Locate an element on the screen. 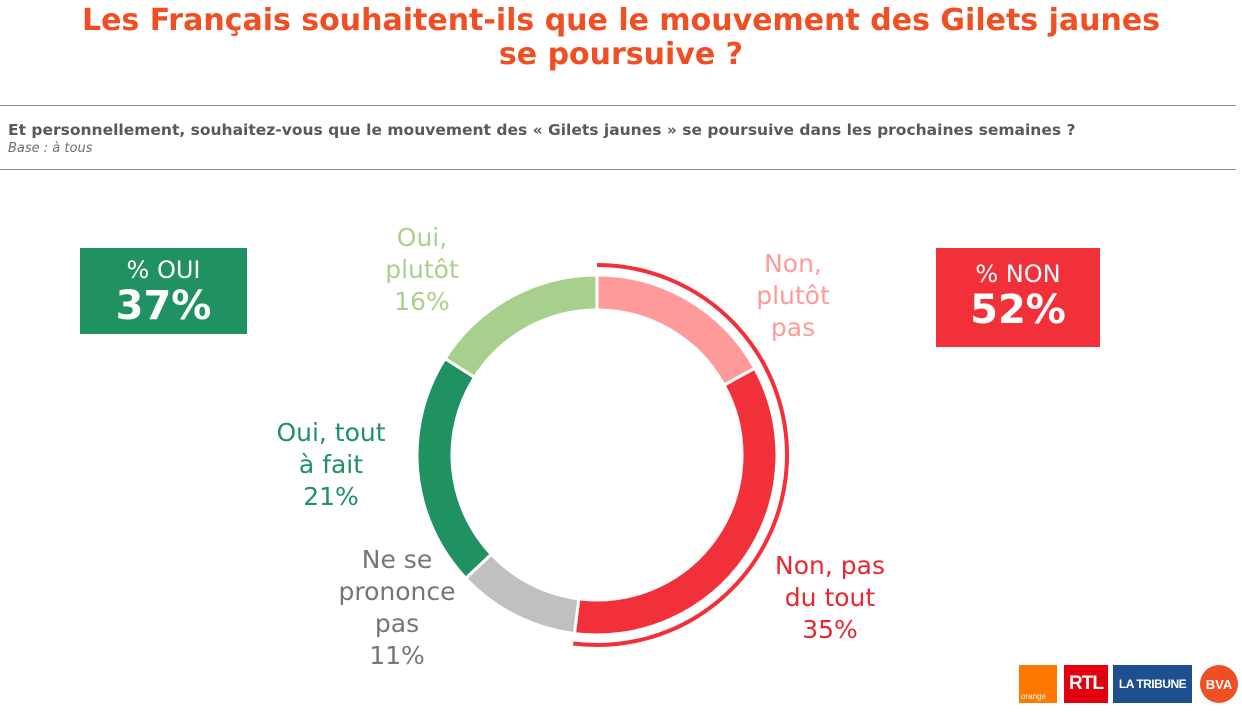  la-tribune-logo: LA TRIBUNE is located at coordinates (1152, 684).